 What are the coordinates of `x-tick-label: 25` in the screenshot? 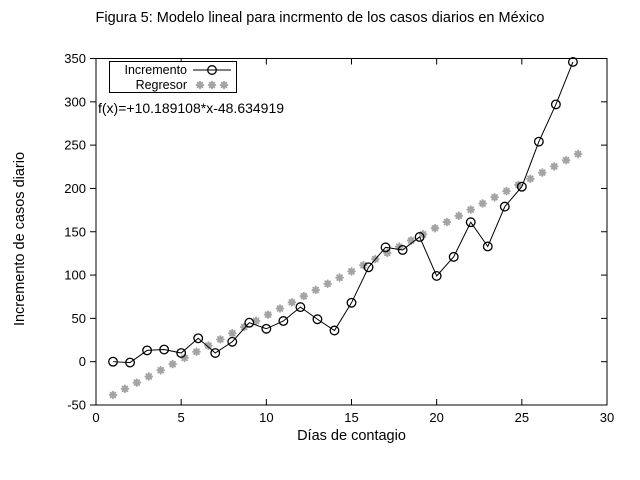 It's located at (522, 417).